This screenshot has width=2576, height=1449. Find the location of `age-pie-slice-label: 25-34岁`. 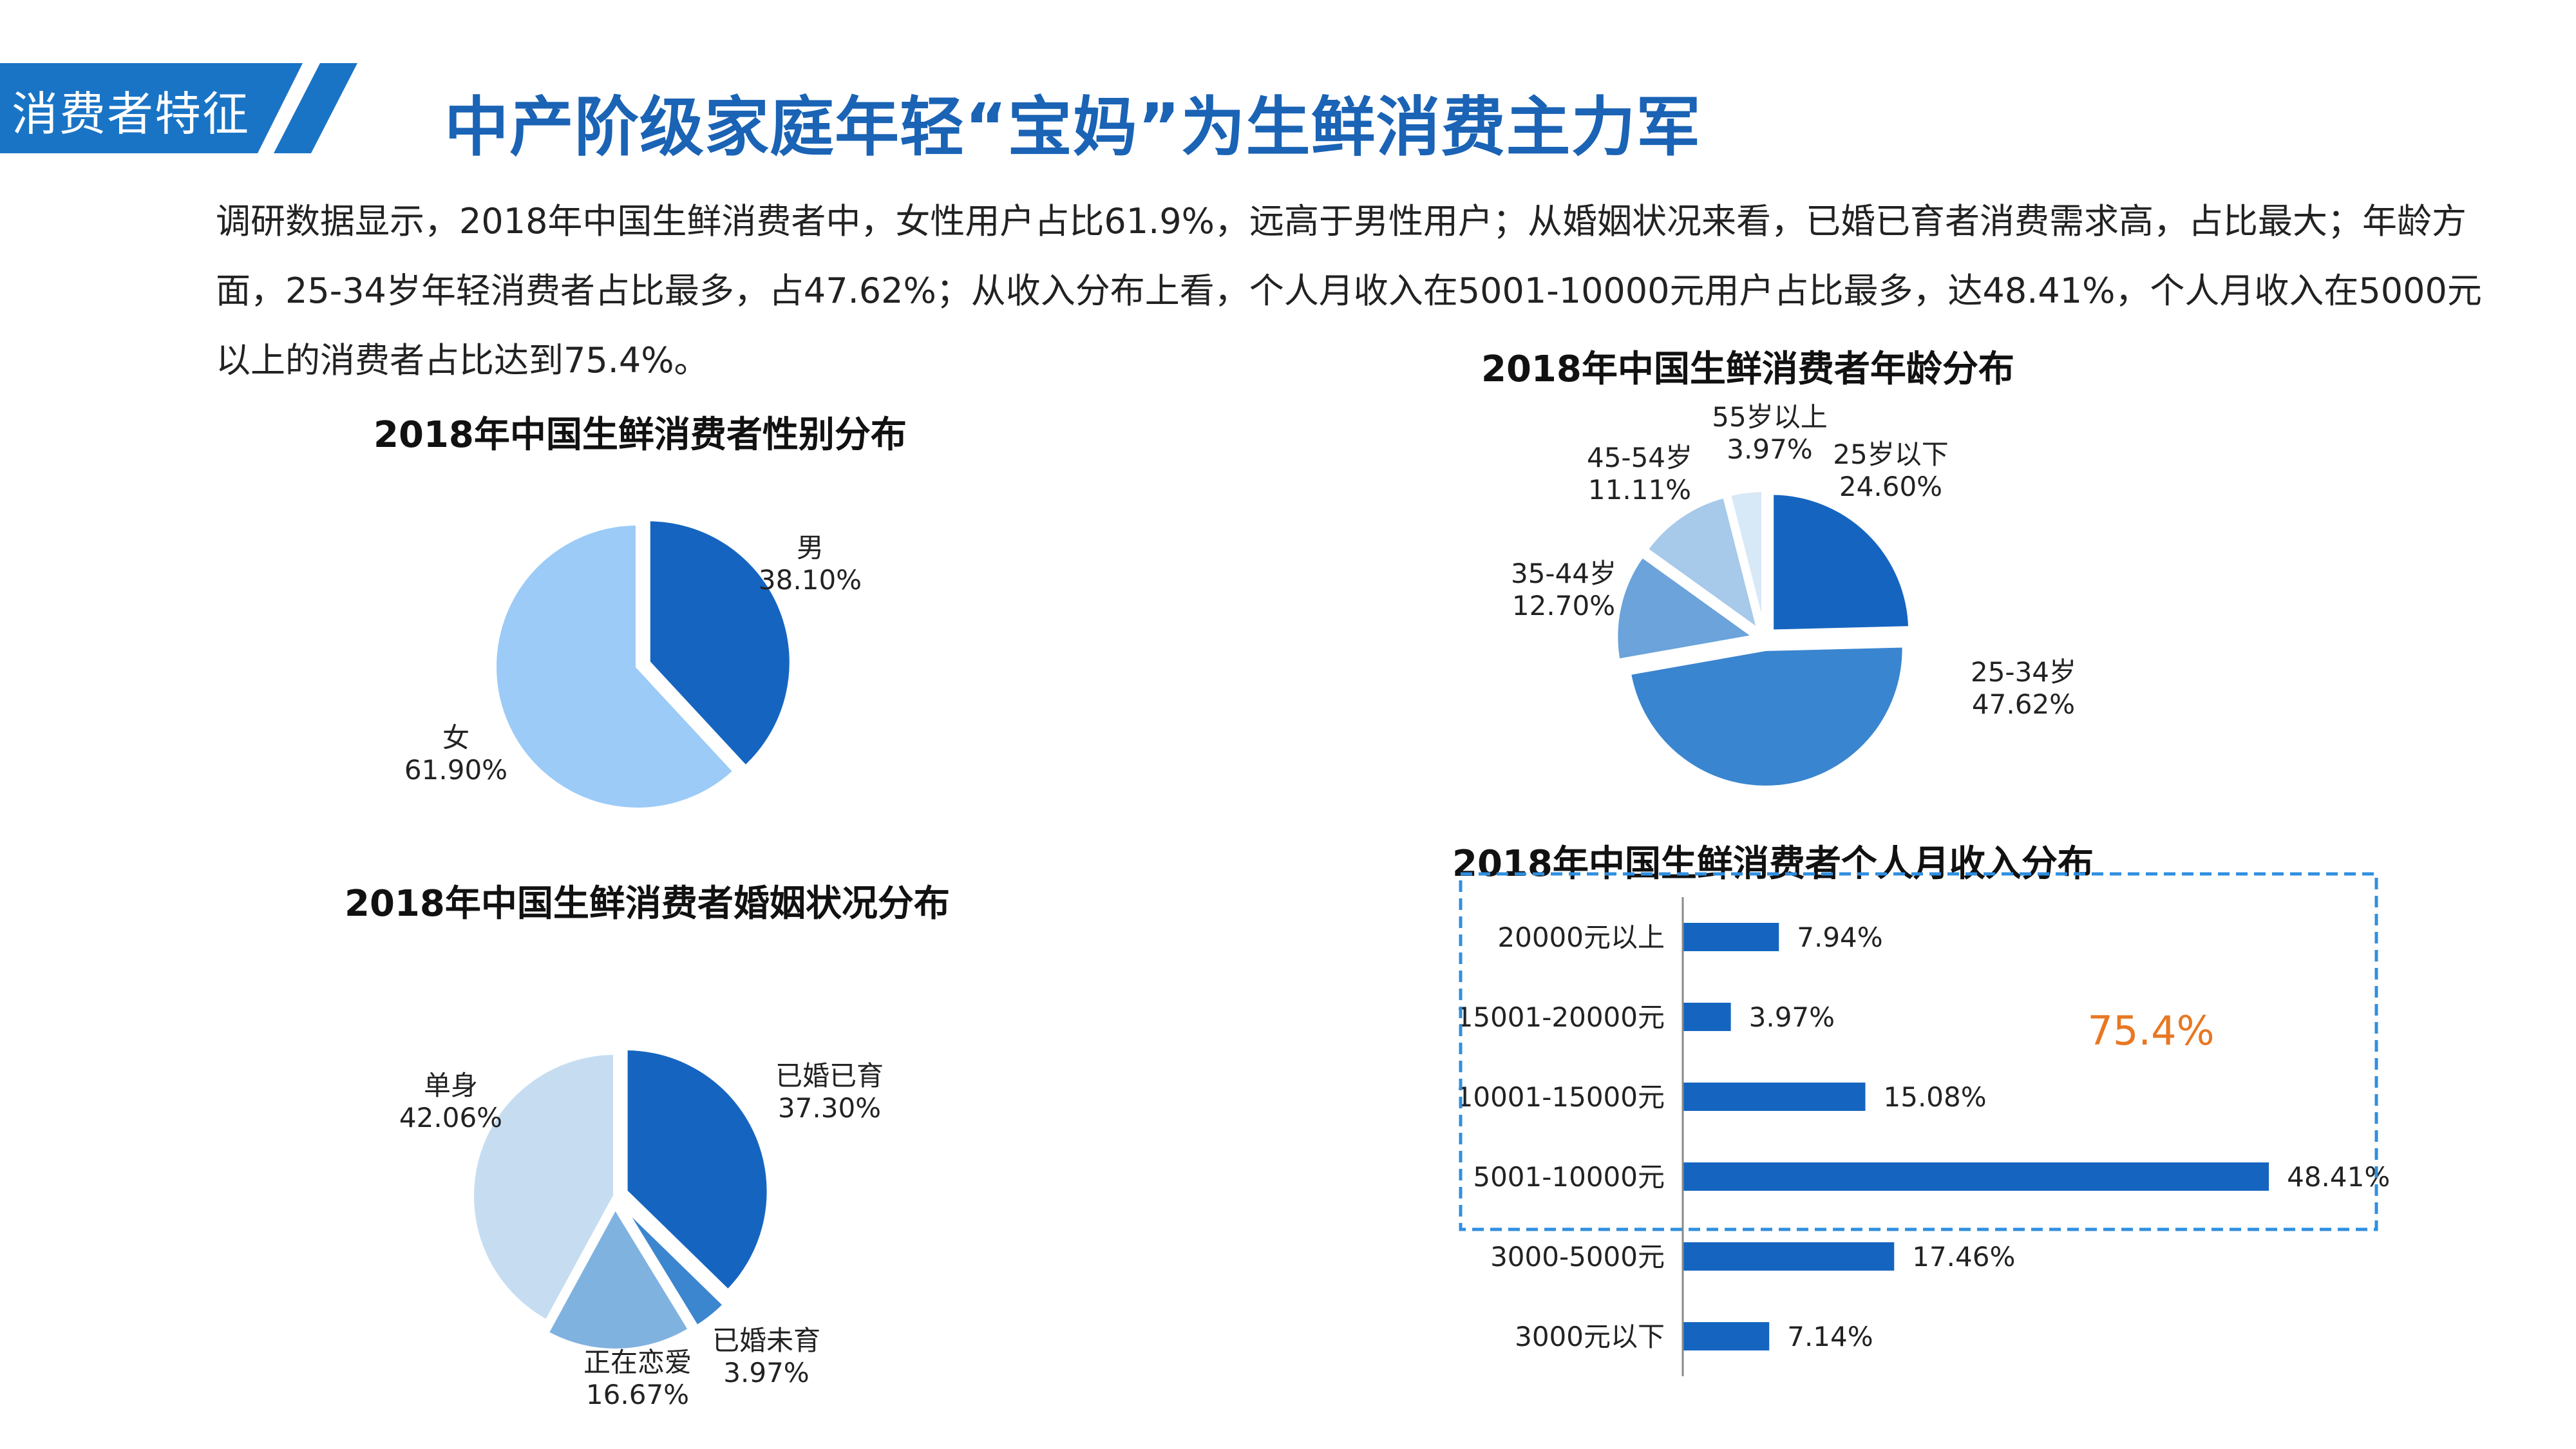

age-pie-slice-label: 25-34岁 is located at coordinates (2024, 672).